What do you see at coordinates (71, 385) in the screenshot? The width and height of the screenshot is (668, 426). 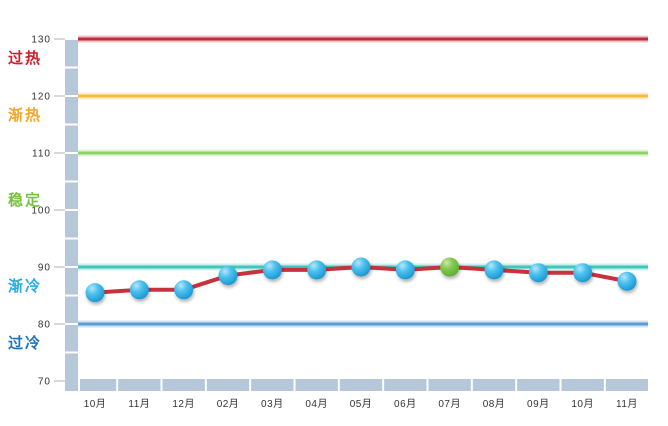 I see `axis-corner` at bounding box center [71, 385].